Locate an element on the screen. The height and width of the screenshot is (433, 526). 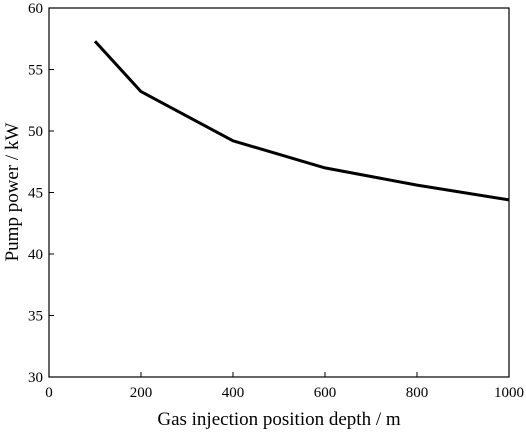
y-tick-label: 30 is located at coordinates (35, 378).